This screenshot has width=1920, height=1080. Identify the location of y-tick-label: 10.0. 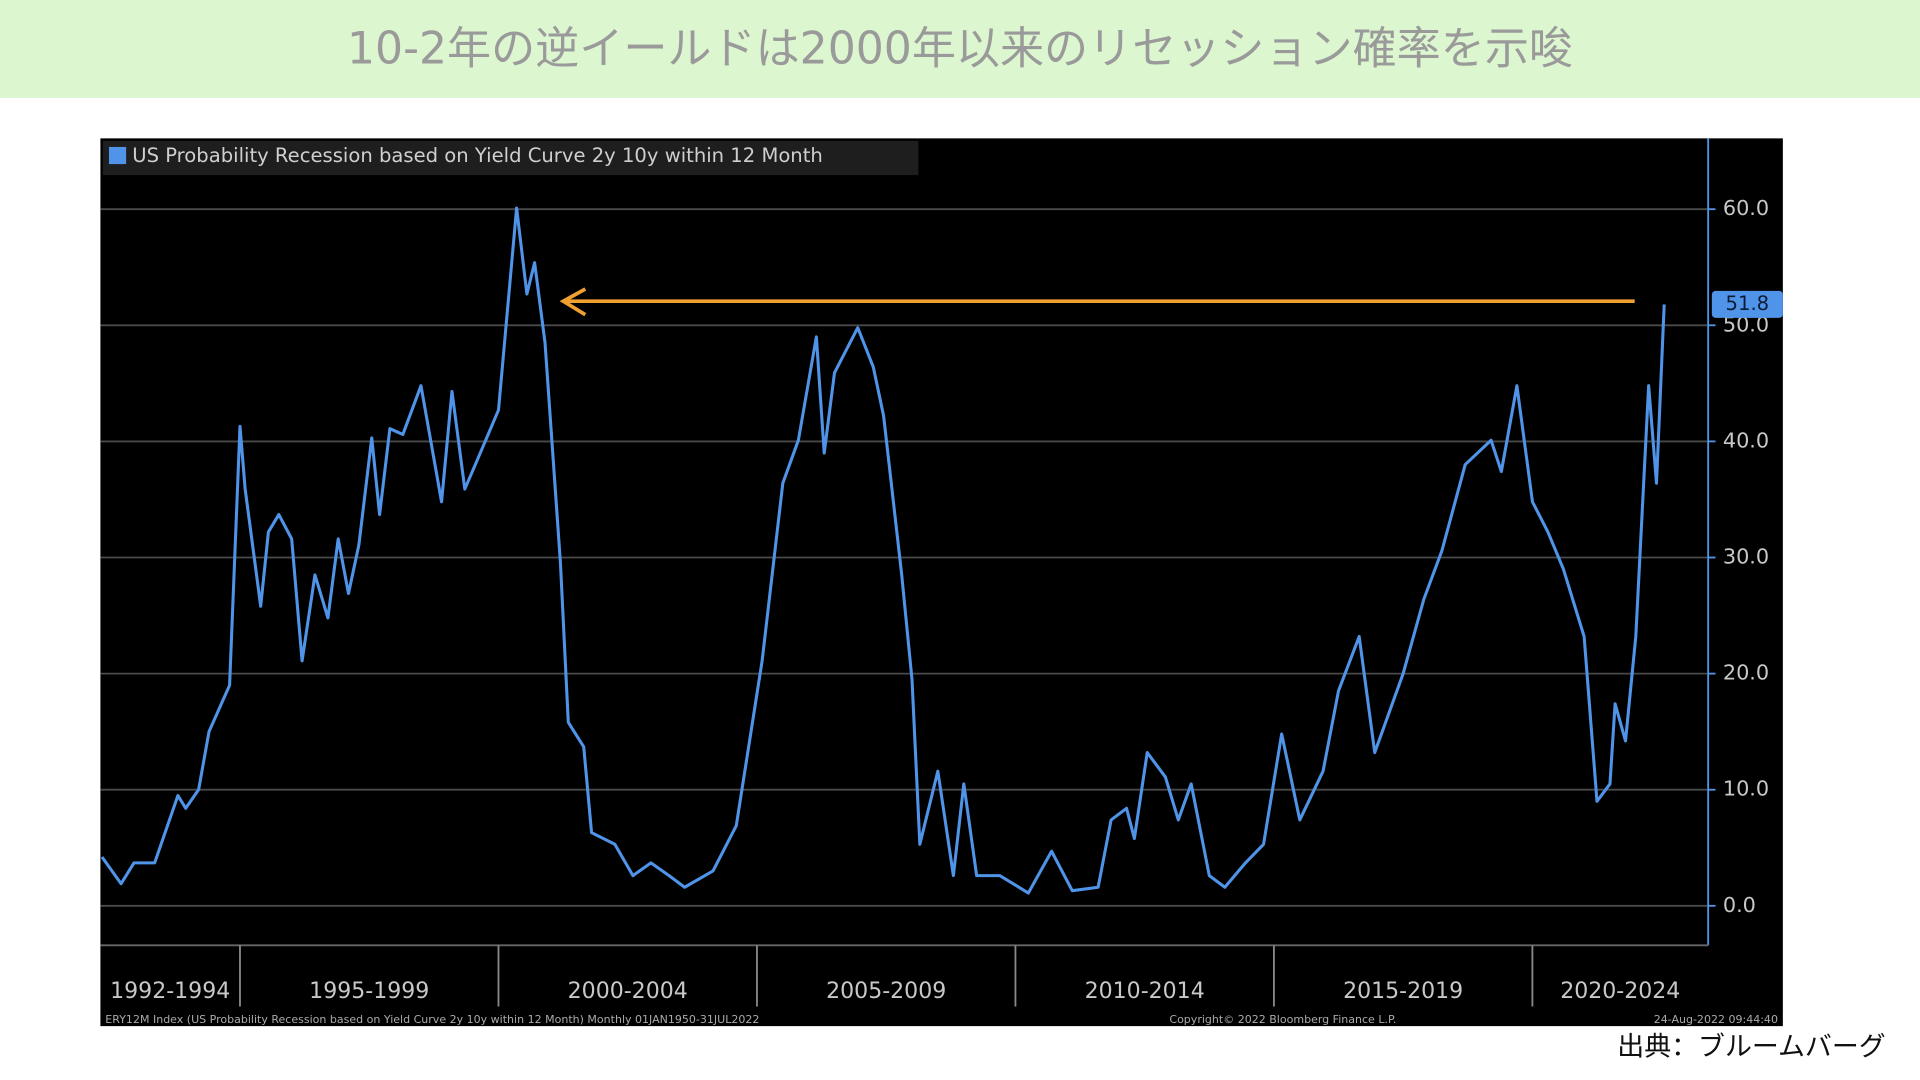
(1746, 789).